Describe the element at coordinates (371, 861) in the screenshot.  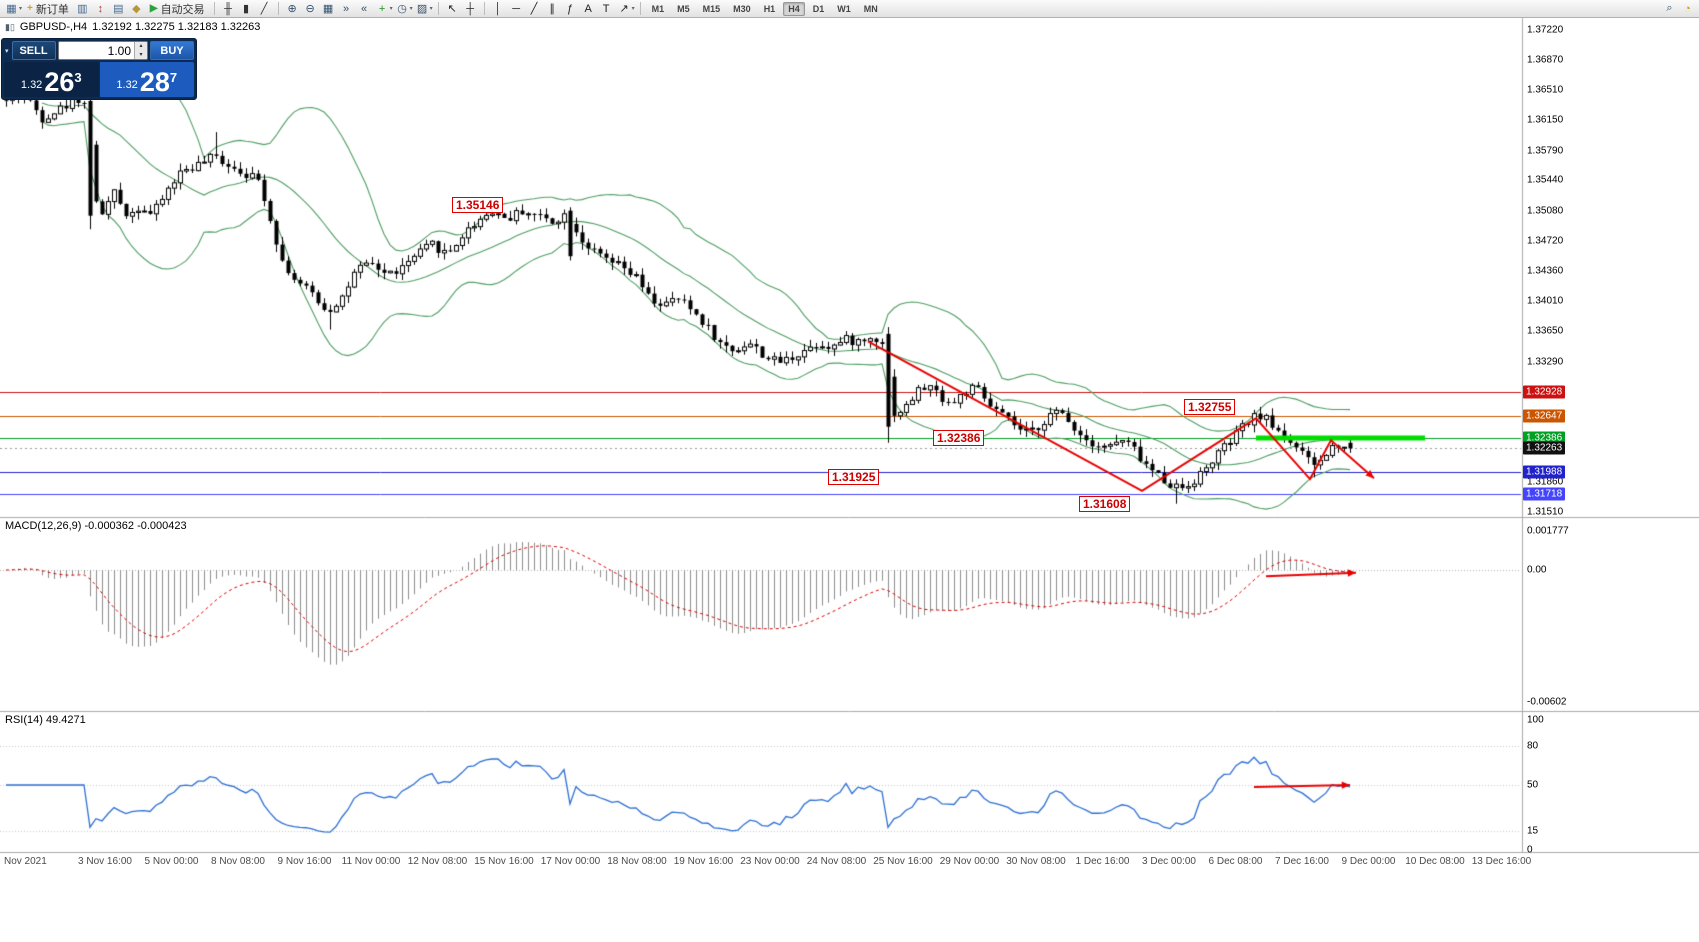
I see `time-axis-label: 11 Nov 00:00` at that location.